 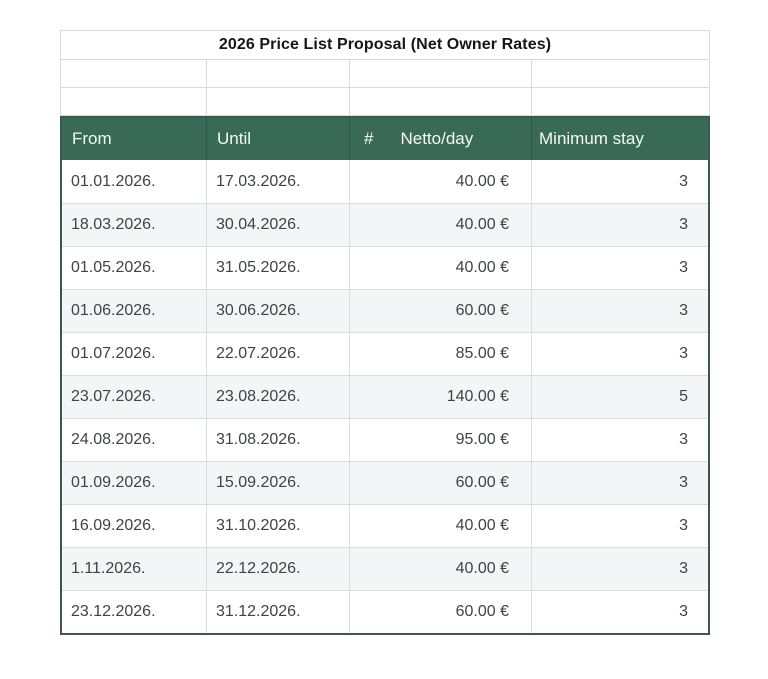 What do you see at coordinates (278, 526) in the screenshot?
I see `cell-until: 31.10.2026.` at bounding box center [278, 526].